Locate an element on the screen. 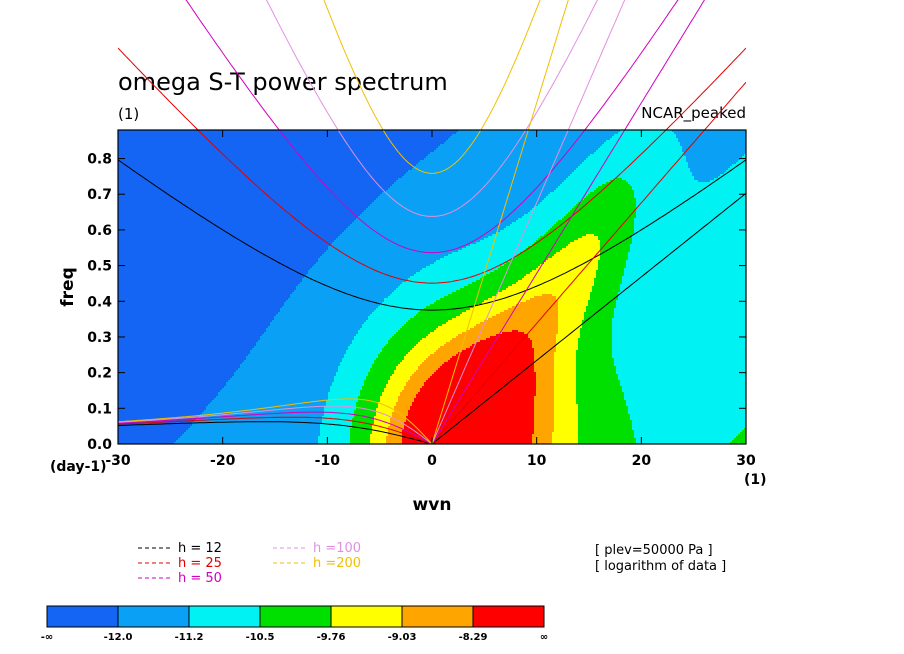  x-tick-label: -30 is located at coordinates (118, 461).